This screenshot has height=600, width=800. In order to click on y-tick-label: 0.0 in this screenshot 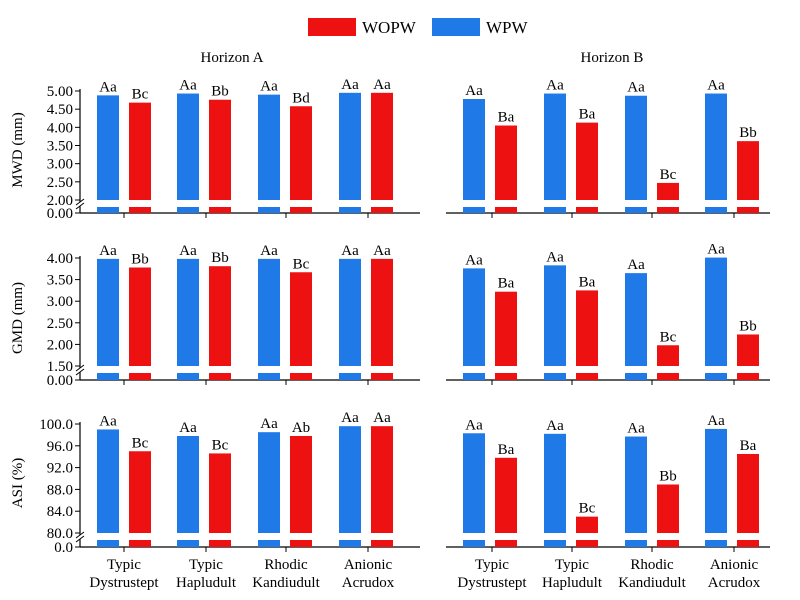, I will do `click(63, 548)`.